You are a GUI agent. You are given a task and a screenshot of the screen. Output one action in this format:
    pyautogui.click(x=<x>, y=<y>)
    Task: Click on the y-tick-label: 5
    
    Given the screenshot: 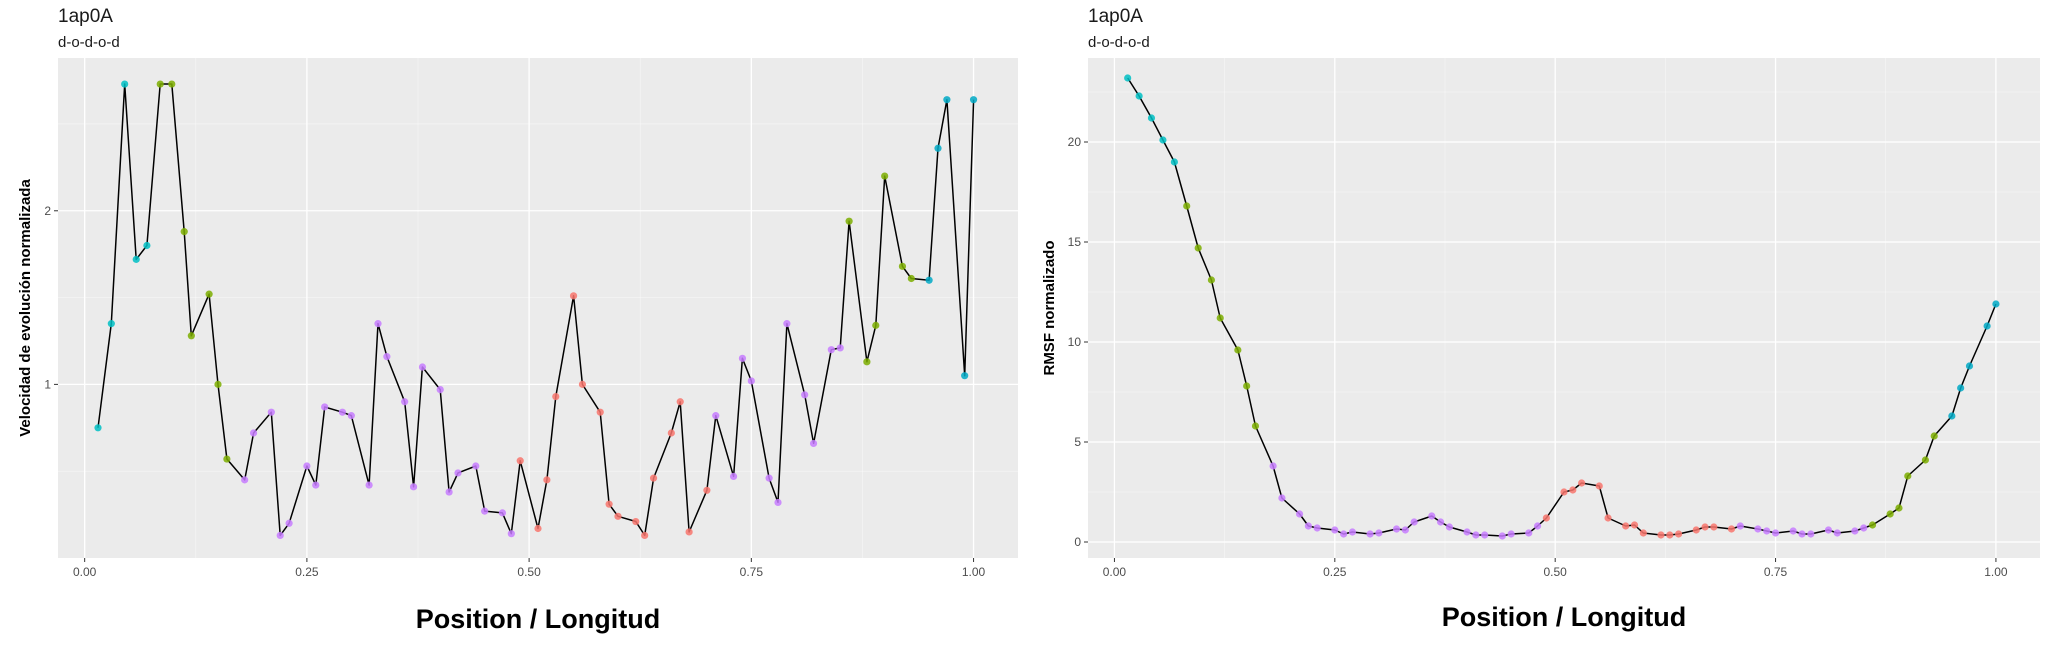 What is the action you would take?
    pyautogui.click(x=1077, y=442)
    